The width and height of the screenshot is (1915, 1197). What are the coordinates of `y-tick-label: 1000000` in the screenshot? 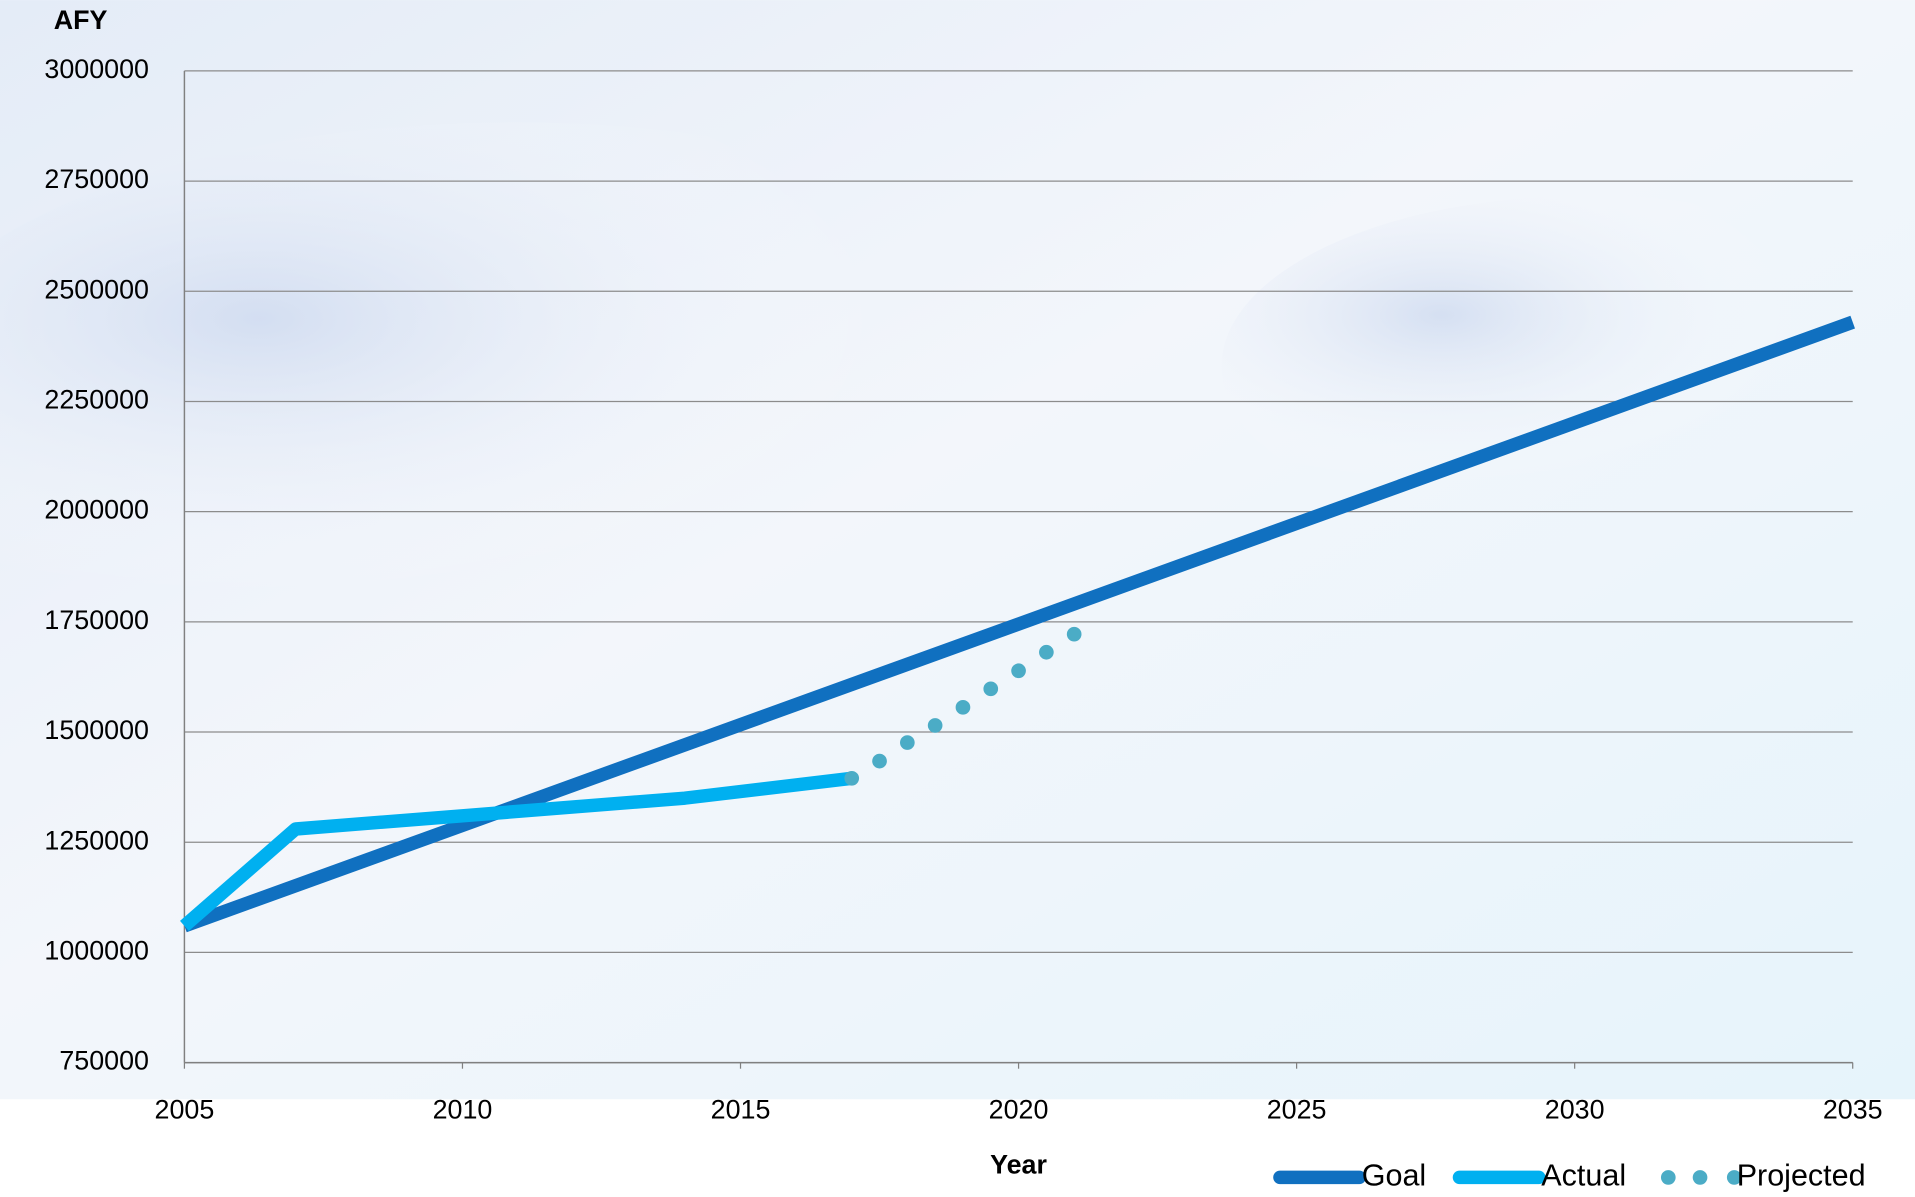 It's located at (96, 950).